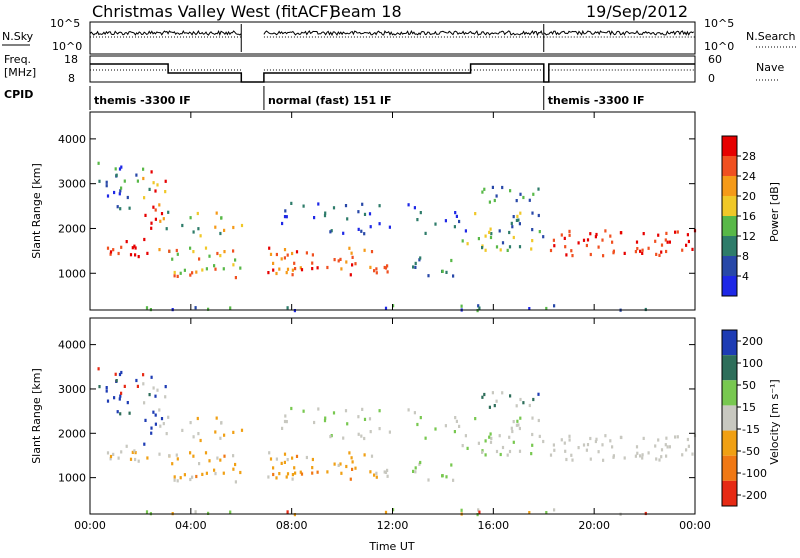  Describe the element at coordinates (744, 418) in the screenshot. I see `velocity-colorbar-swatches: 200 100 50 15 -15 -50 -100 -200` at that location.